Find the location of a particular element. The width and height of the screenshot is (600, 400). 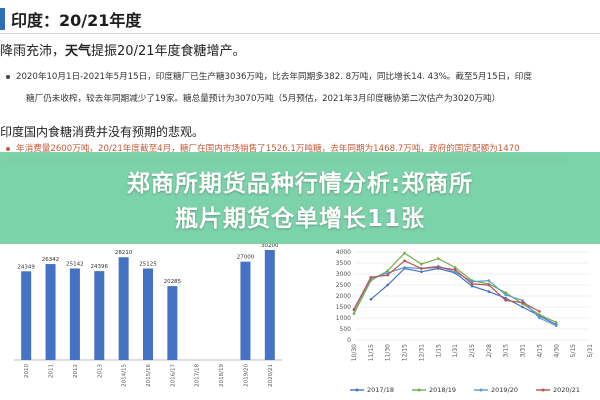

legend-label: 2020/21 is located at coordinates (566, 390).